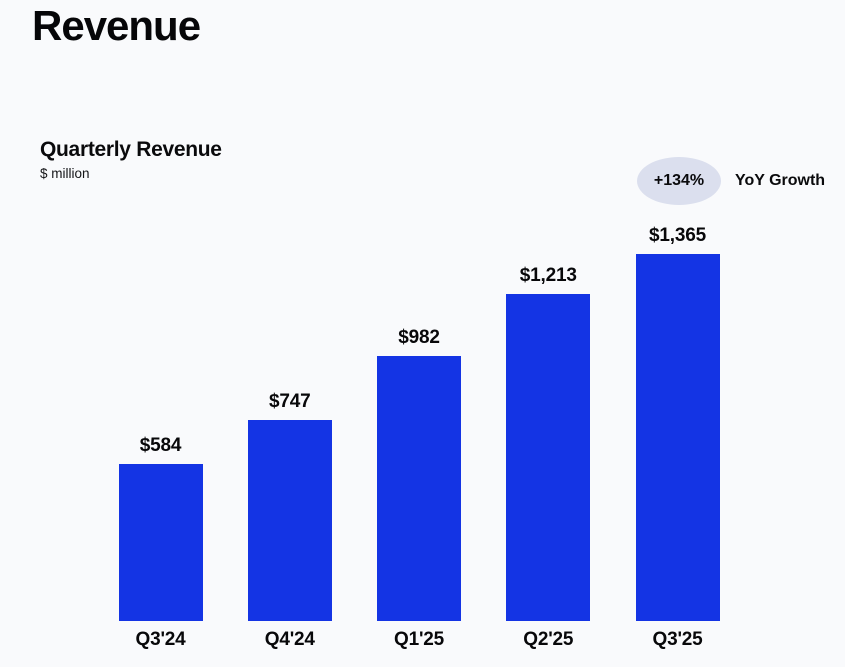 The width and height of the screenshot is (845, 667). I want to click on bar-value-label: $1,213, so click(548, 275).